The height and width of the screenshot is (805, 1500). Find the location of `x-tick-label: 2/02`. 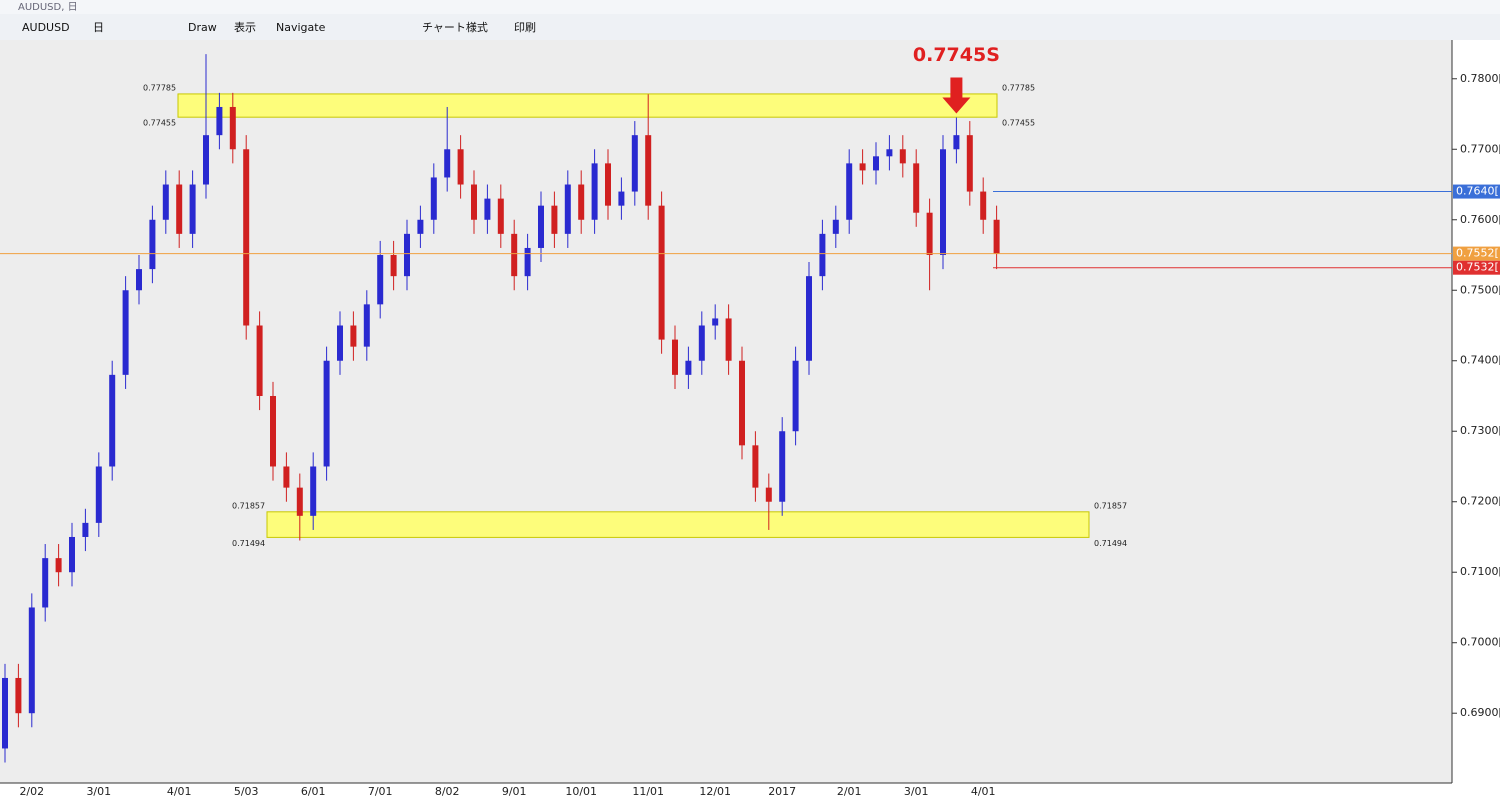

x-tick-label: 2/02 is located at coordinates (31, 791).